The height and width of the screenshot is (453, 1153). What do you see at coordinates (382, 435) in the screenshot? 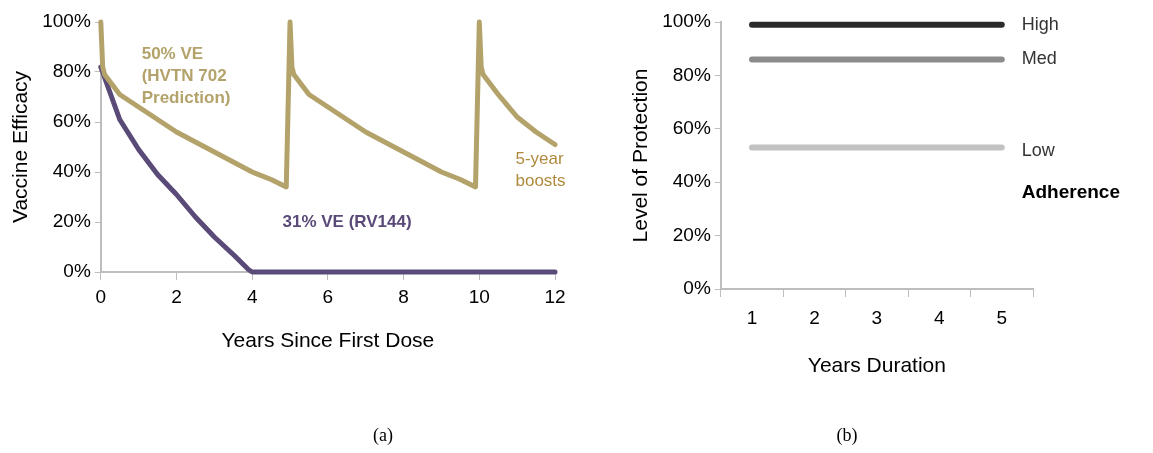
I see `text: (a)` at bounding box center [382, 435].